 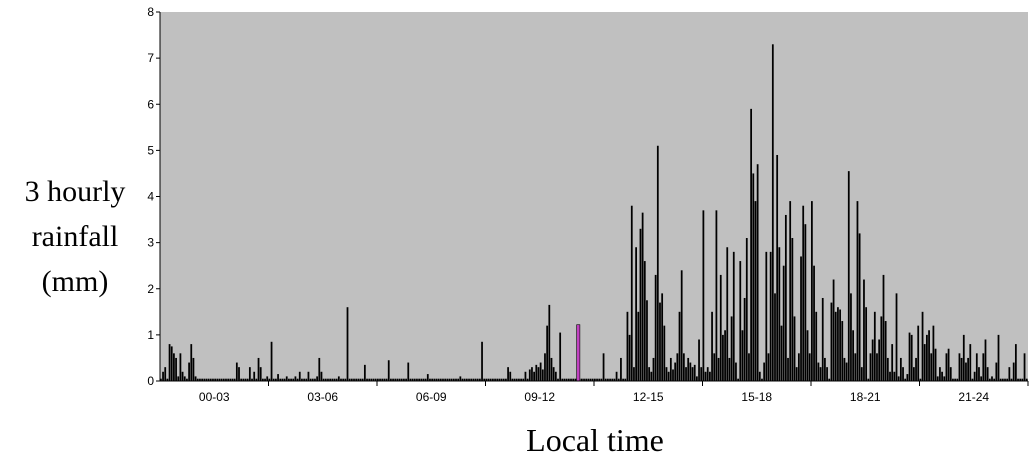 What do you see at coordinates (150, 104) in the screenshot?
I see `y-tick-label: 6` at bounding box center [150, 104].